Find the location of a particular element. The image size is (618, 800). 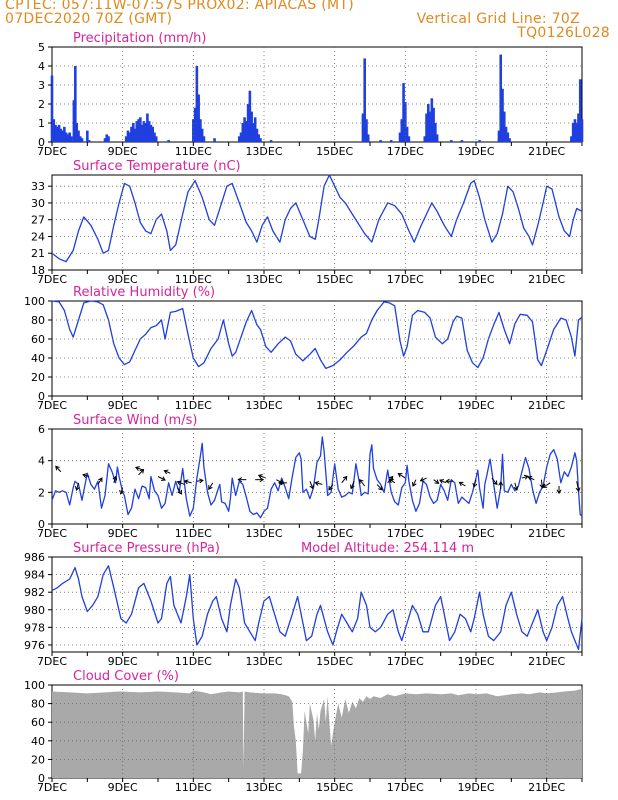

x-tick-label: 13DEC is located at coordinates (263, 661).